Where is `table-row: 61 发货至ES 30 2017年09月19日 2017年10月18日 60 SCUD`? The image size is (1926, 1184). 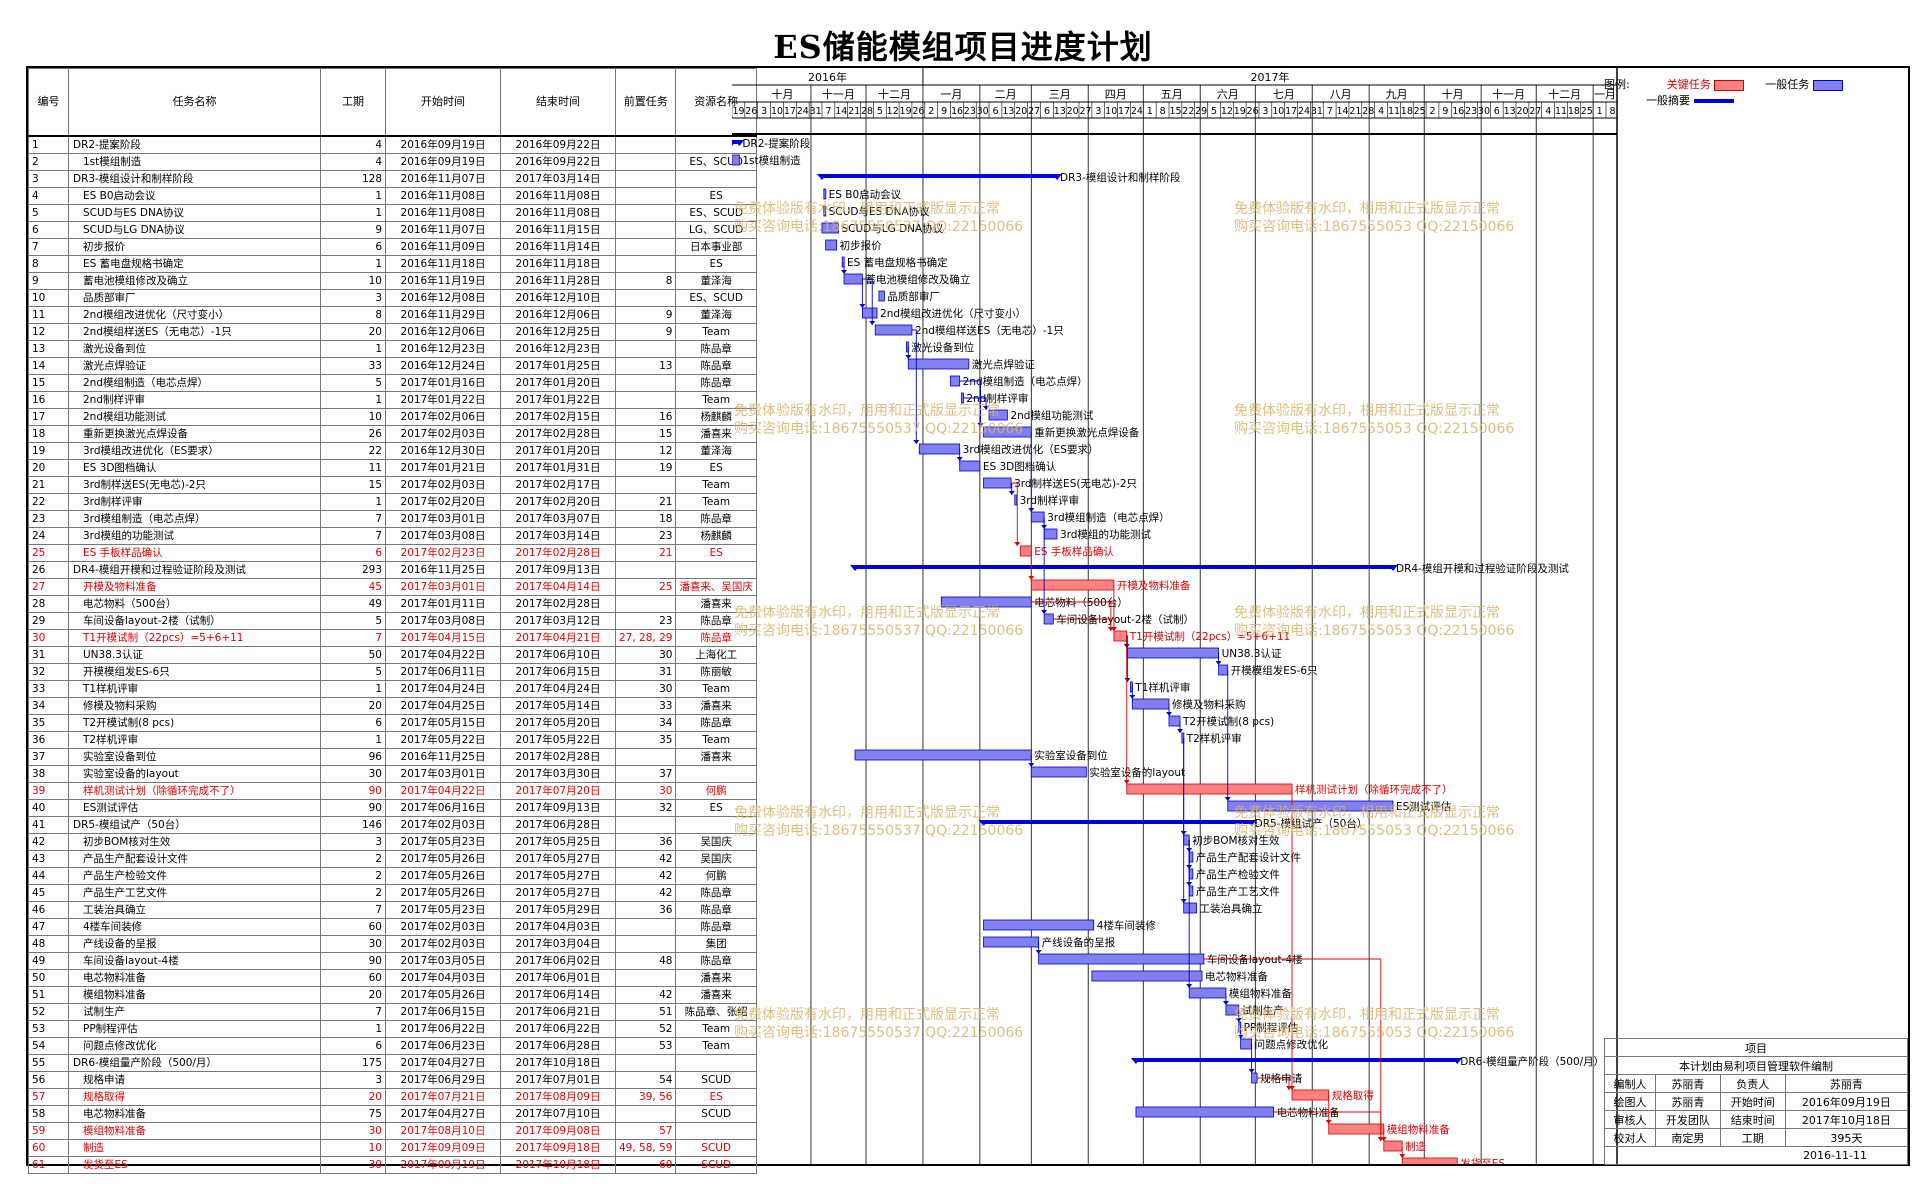
table-row: 61 发货至ES 30 2017年09月19日 2017年10月18日 60 SCUD is located at coordinates (392, 1165).